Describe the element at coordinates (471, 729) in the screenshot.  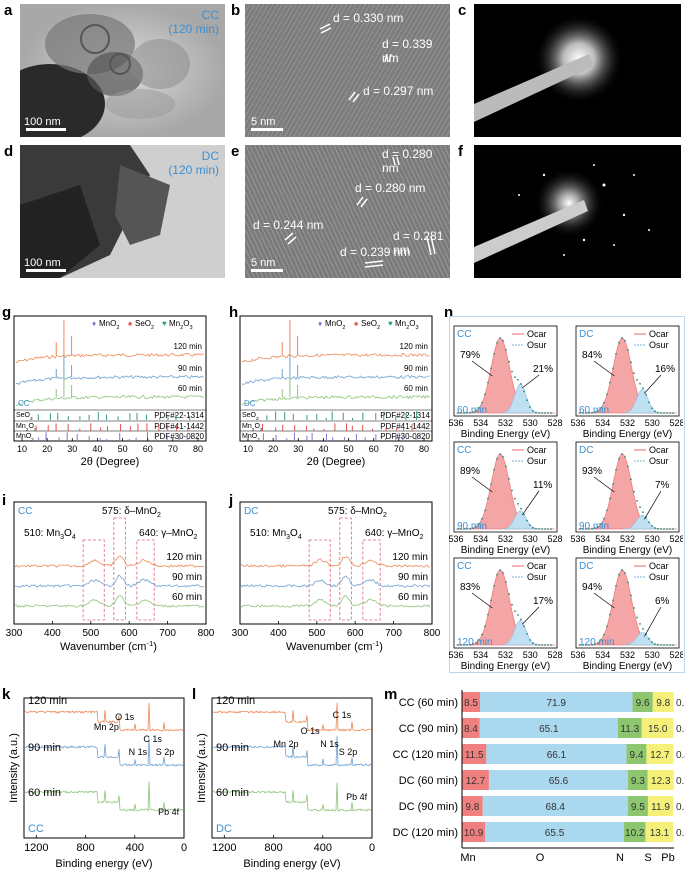
I see `composition-value-mn: 8.4` at that location.